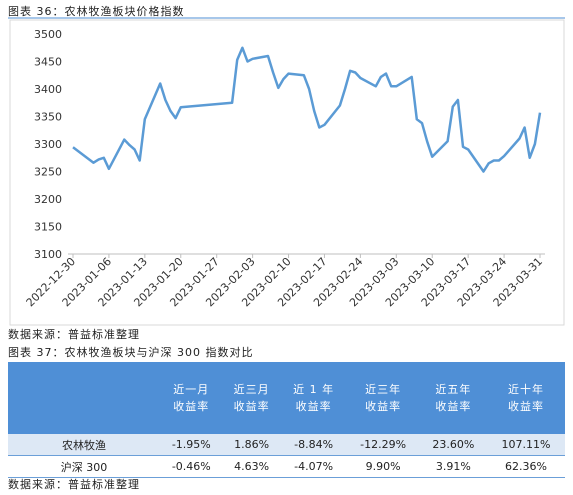 This screenshot has width=573, height=495. What do you see at coordinates (48, 62) in the screenshot?
I see `y-tick-label: 3450` at bounding box center [48, 62].